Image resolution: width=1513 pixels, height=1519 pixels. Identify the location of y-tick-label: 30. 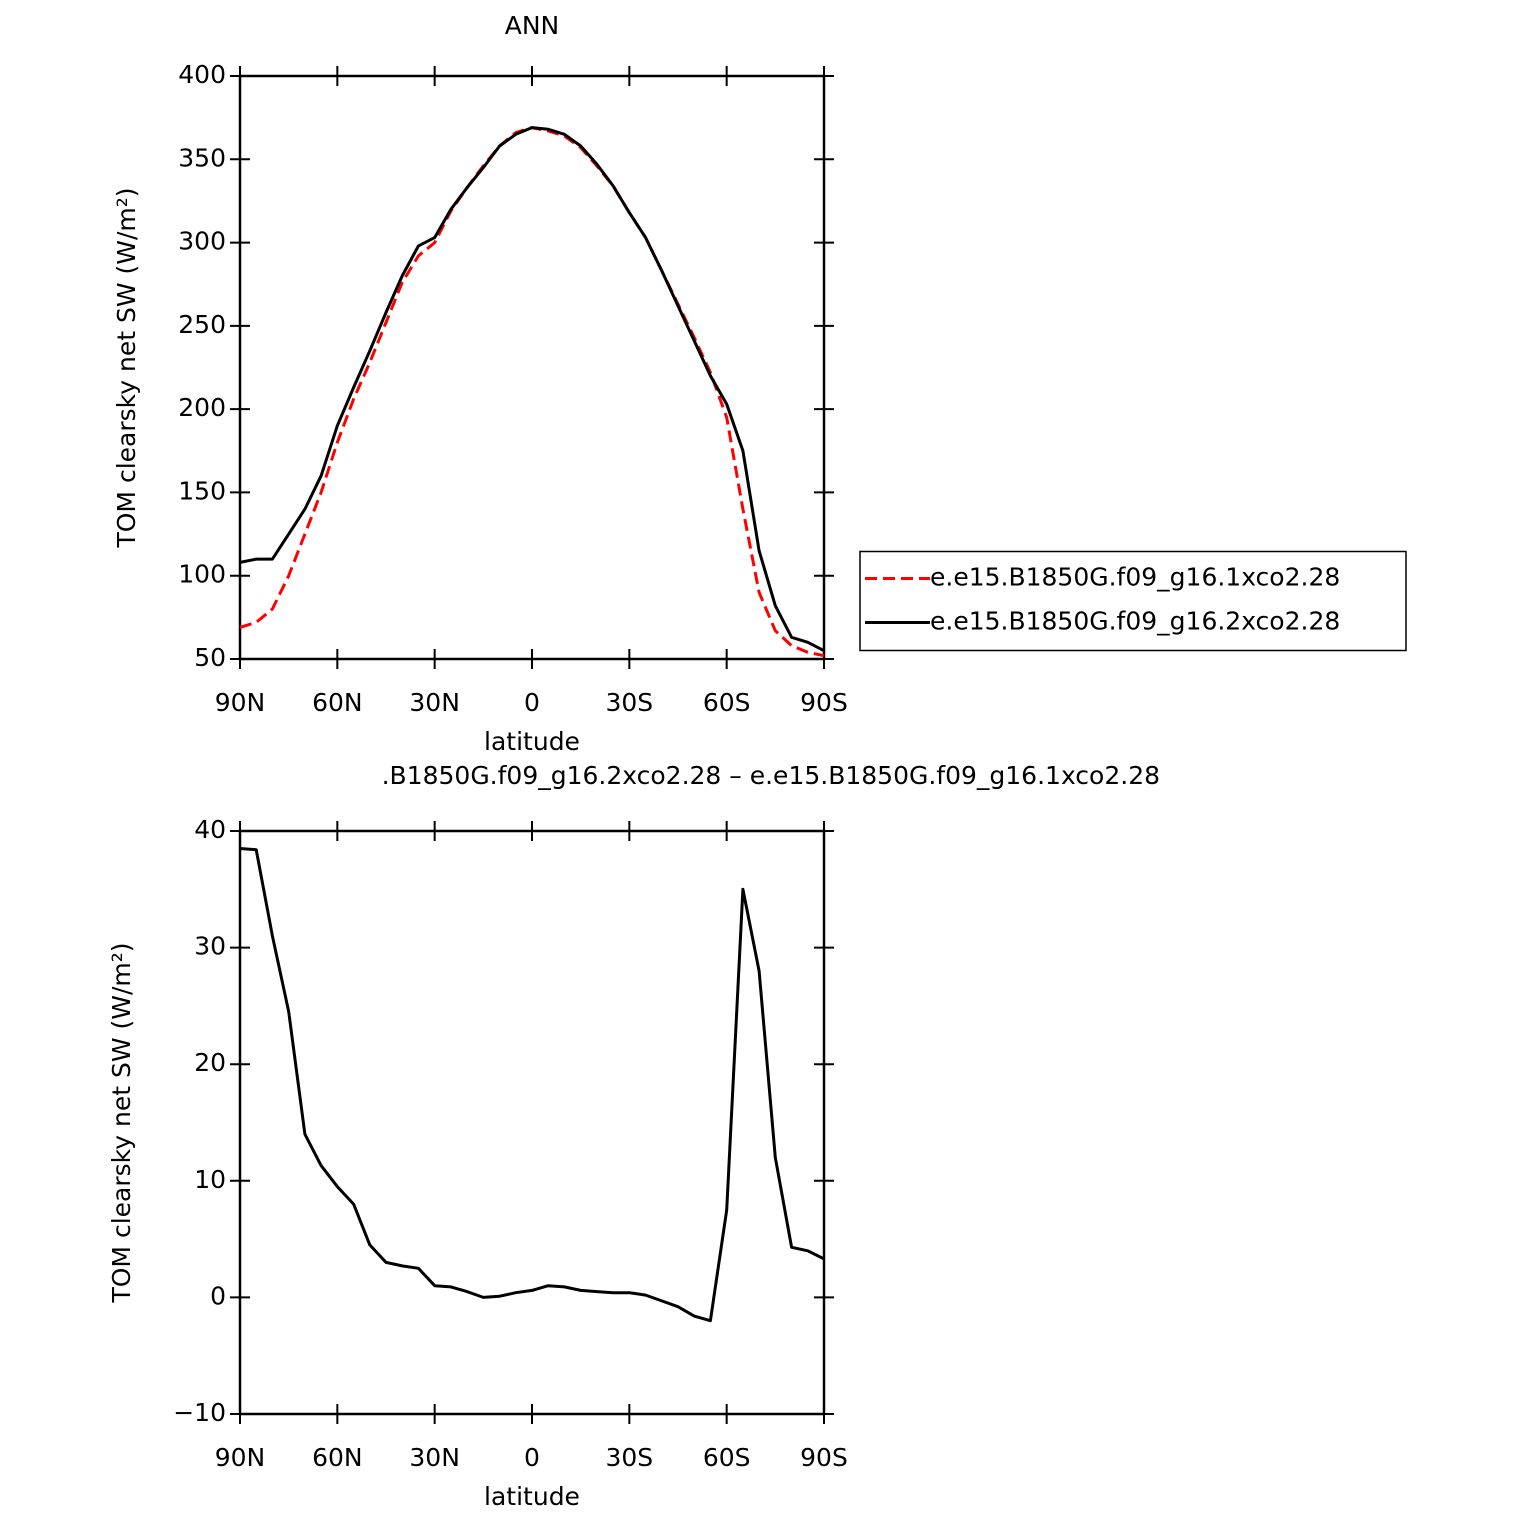
(210, 946).